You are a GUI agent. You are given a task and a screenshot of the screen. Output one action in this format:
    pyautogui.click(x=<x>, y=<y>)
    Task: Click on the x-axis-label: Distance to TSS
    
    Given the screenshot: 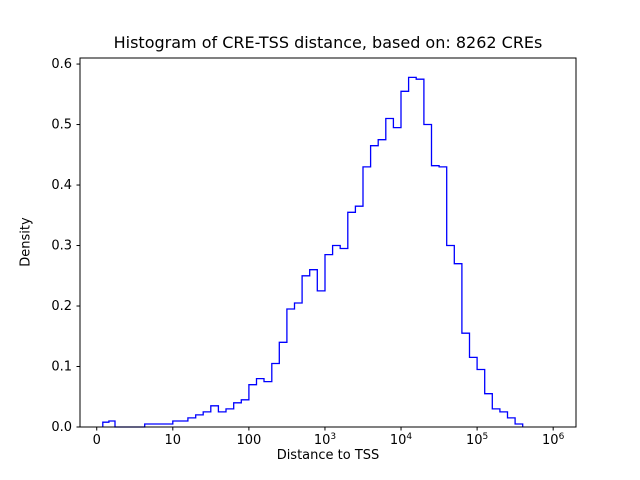 What is the action you would take?
    pyautogui.click(x=328, y=455)
    